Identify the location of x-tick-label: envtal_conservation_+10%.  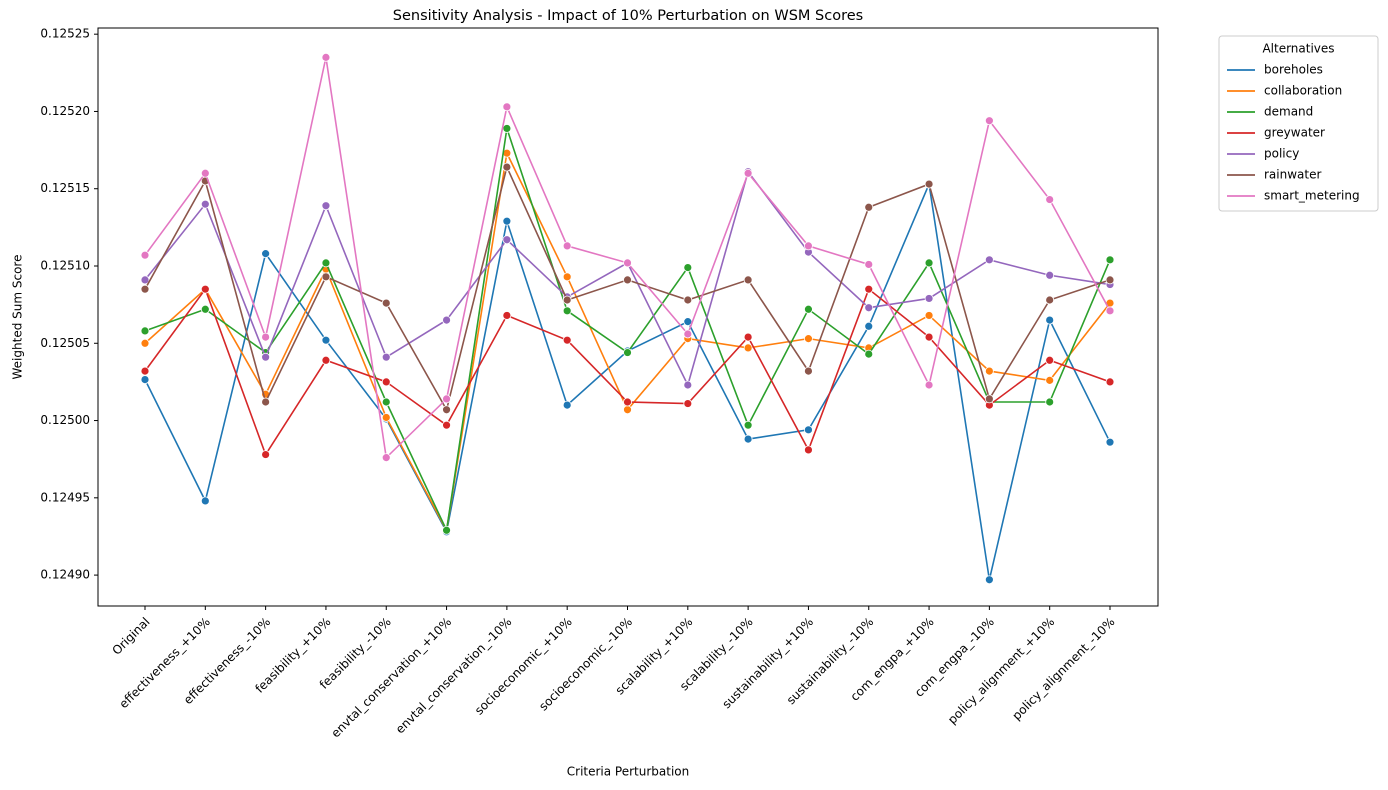
(391, 678).